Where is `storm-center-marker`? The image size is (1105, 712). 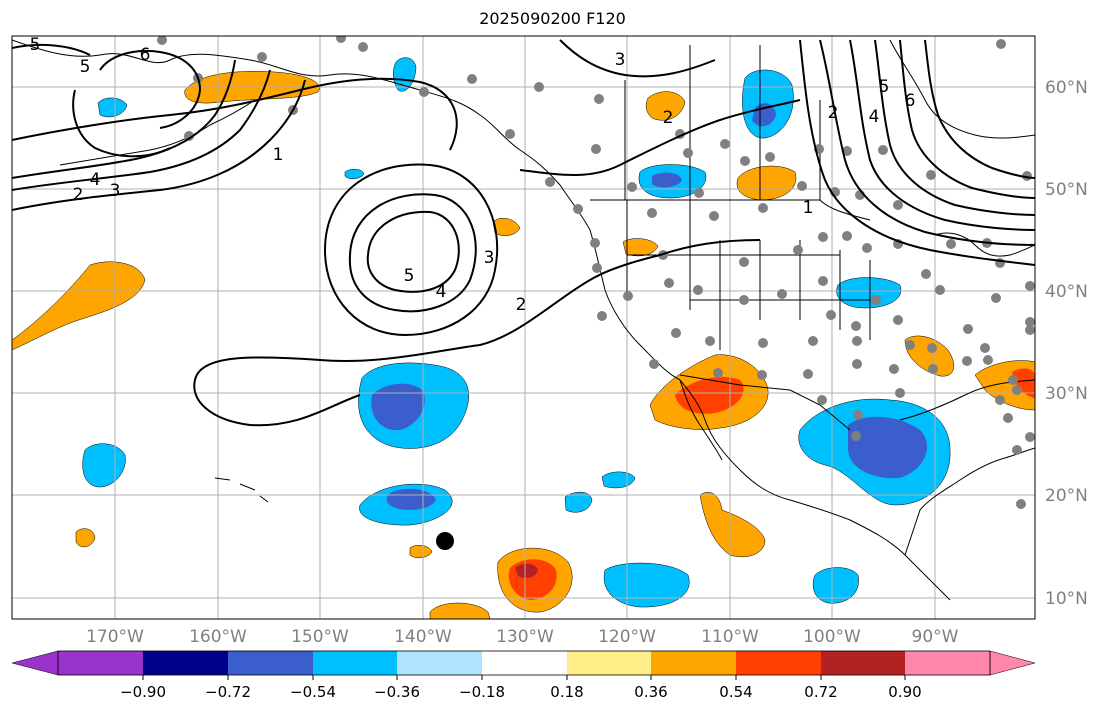 storm-center-marker is located at coordinates (445, 541).